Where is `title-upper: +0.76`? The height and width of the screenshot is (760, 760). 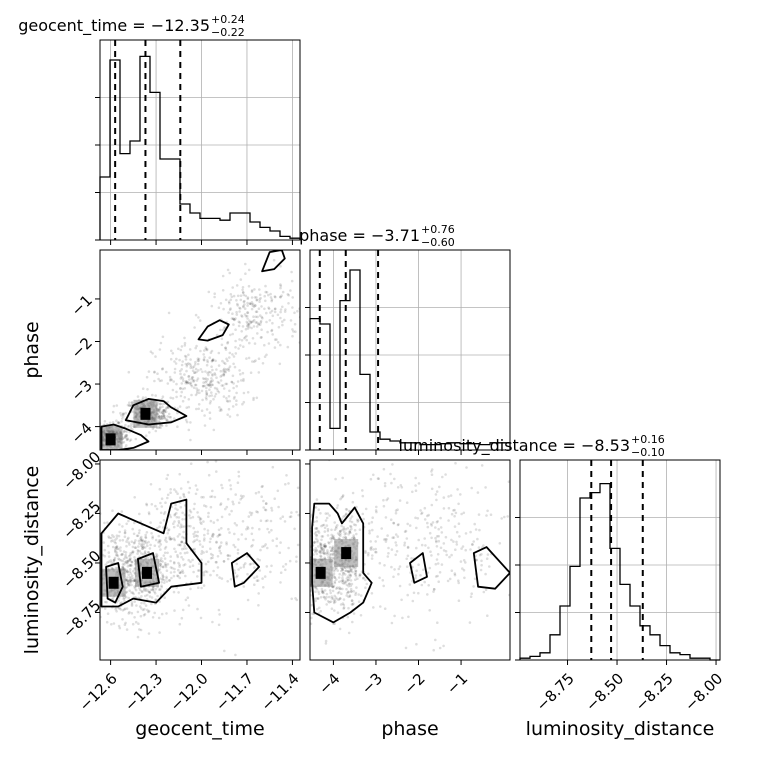 title-upper: +0.76 is located at coordinates (438, 229).